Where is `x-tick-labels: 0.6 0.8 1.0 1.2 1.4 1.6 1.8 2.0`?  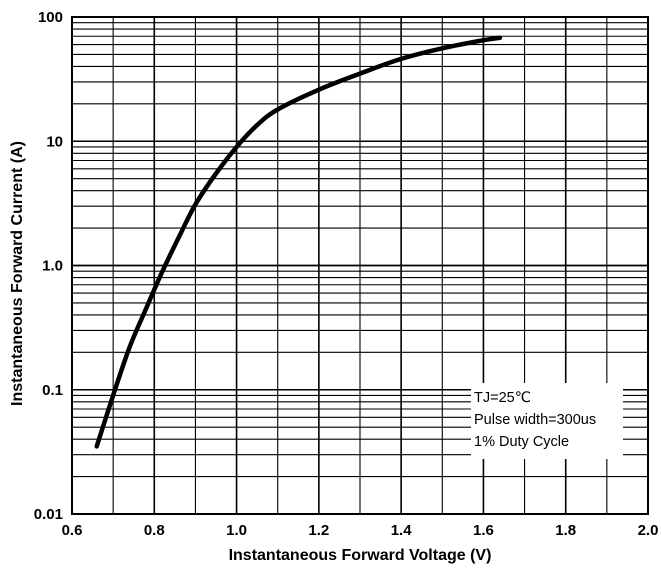
x-tick-labels: 0.6 0.8 1.0 1.2 1.4 1.6 1.8 2.0 is located at coordinates (360, 530).